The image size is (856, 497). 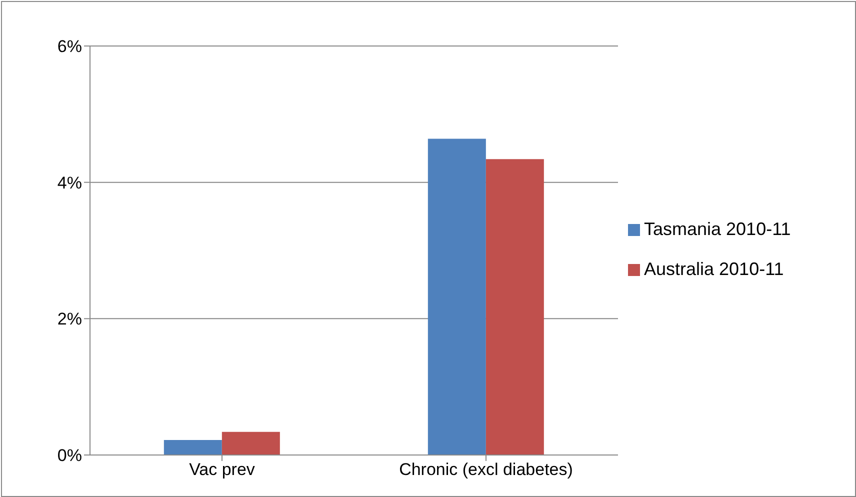 What do you see at coordinates (717, 228) in the screenshot?
I see `legend-label: Tasmania 2010-11` at bounding box center [717, 228].